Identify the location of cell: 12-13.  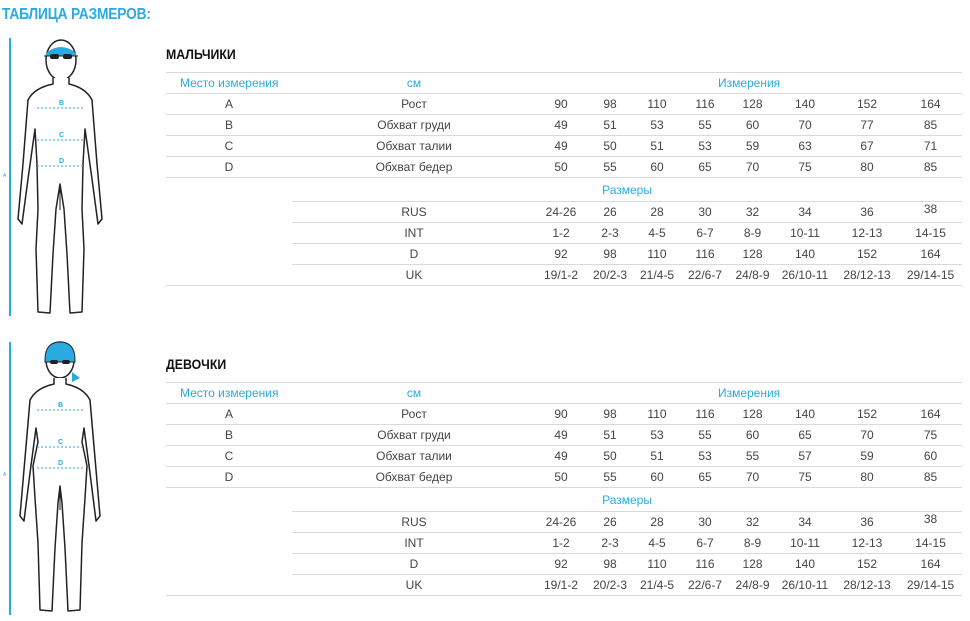
(867, 233).